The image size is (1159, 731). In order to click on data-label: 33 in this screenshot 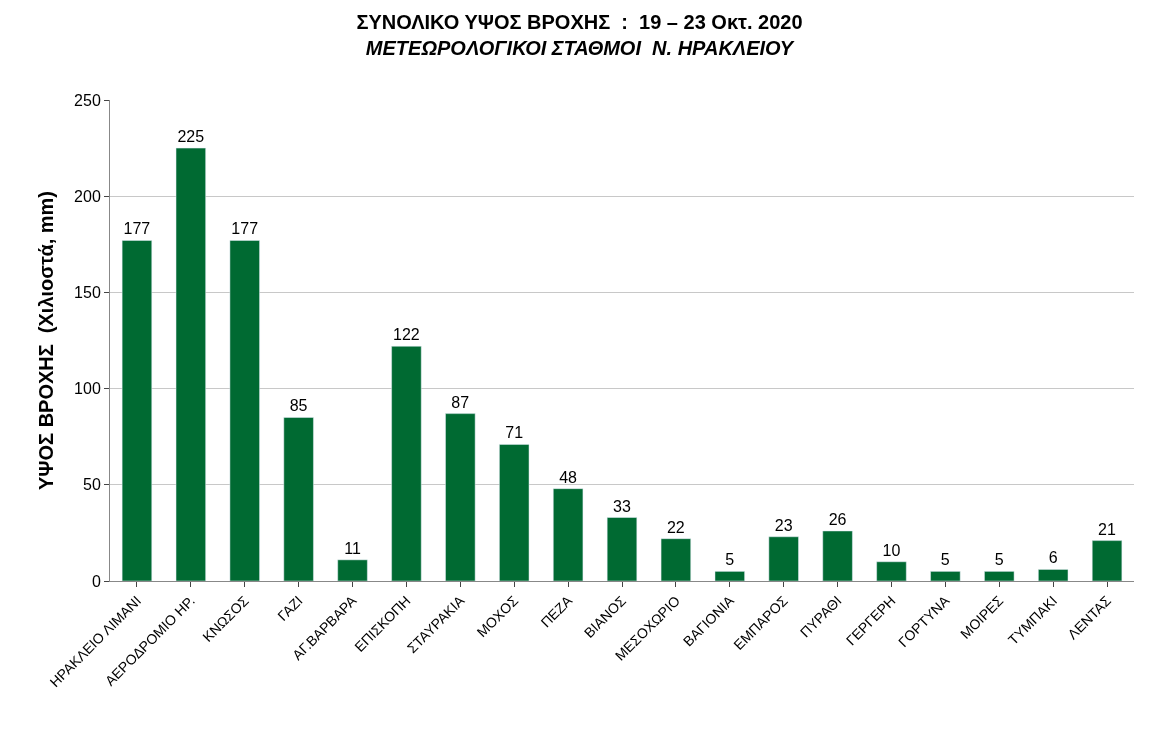, I will do `click(622, 506)`.